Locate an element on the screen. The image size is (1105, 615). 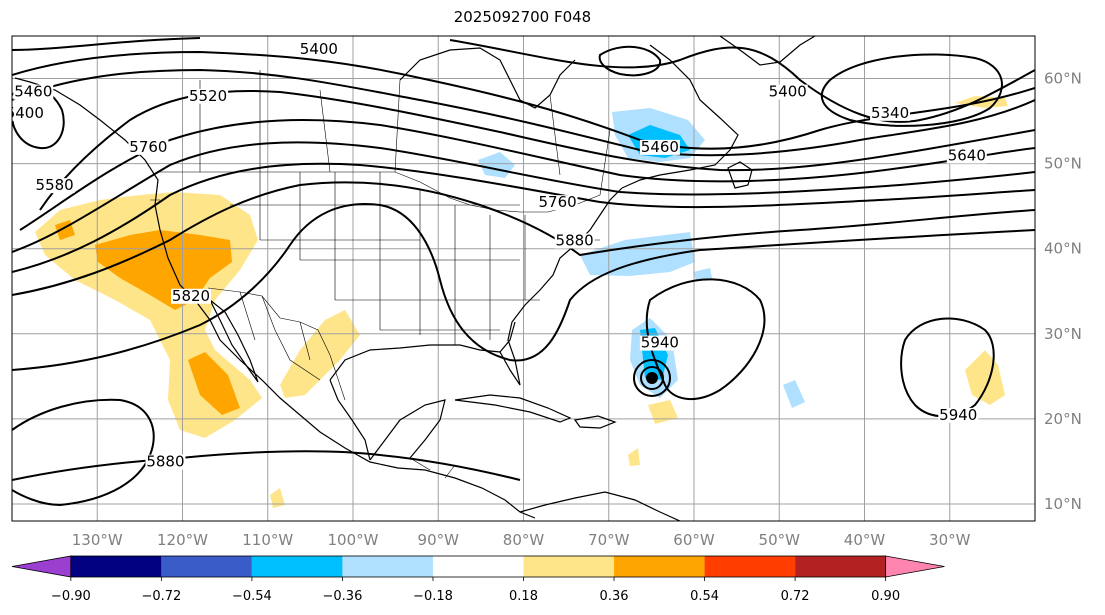
contour-label: 5640 is located at coordinates (967, 155).